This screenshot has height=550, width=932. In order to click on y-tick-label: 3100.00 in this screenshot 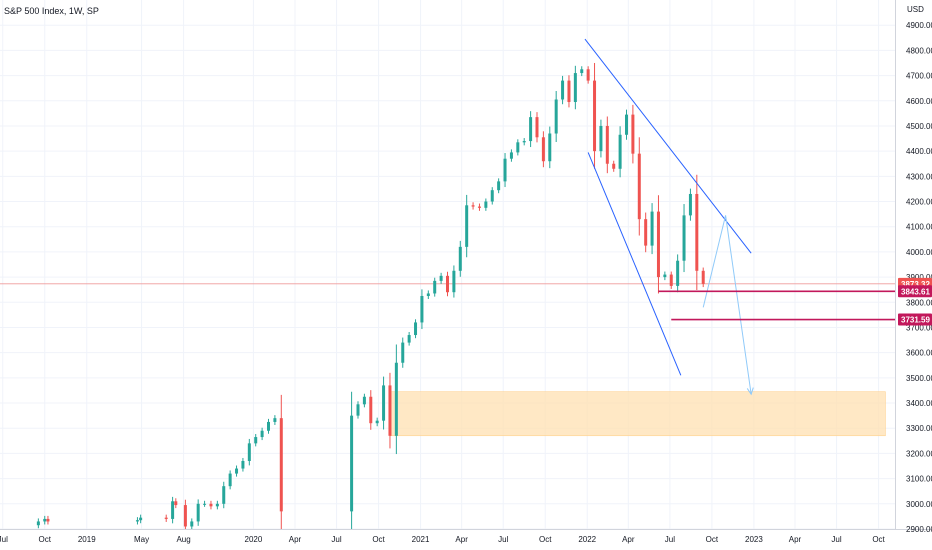, I will do `click(919, 479)`.